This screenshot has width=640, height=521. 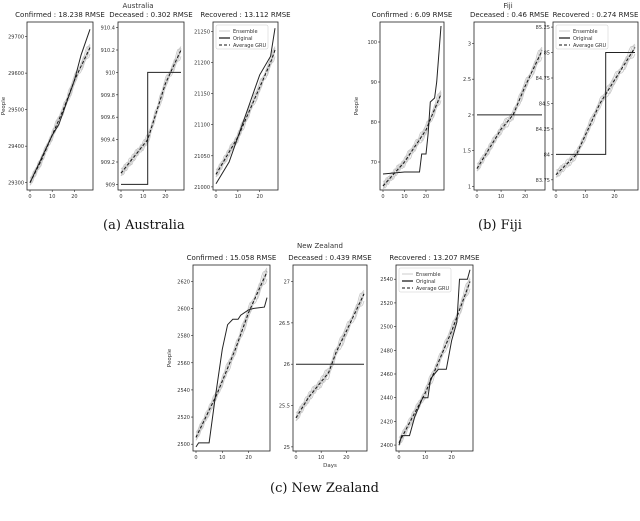 I want to click on y-tick-label: 910.4, so click(x=108, y=29).